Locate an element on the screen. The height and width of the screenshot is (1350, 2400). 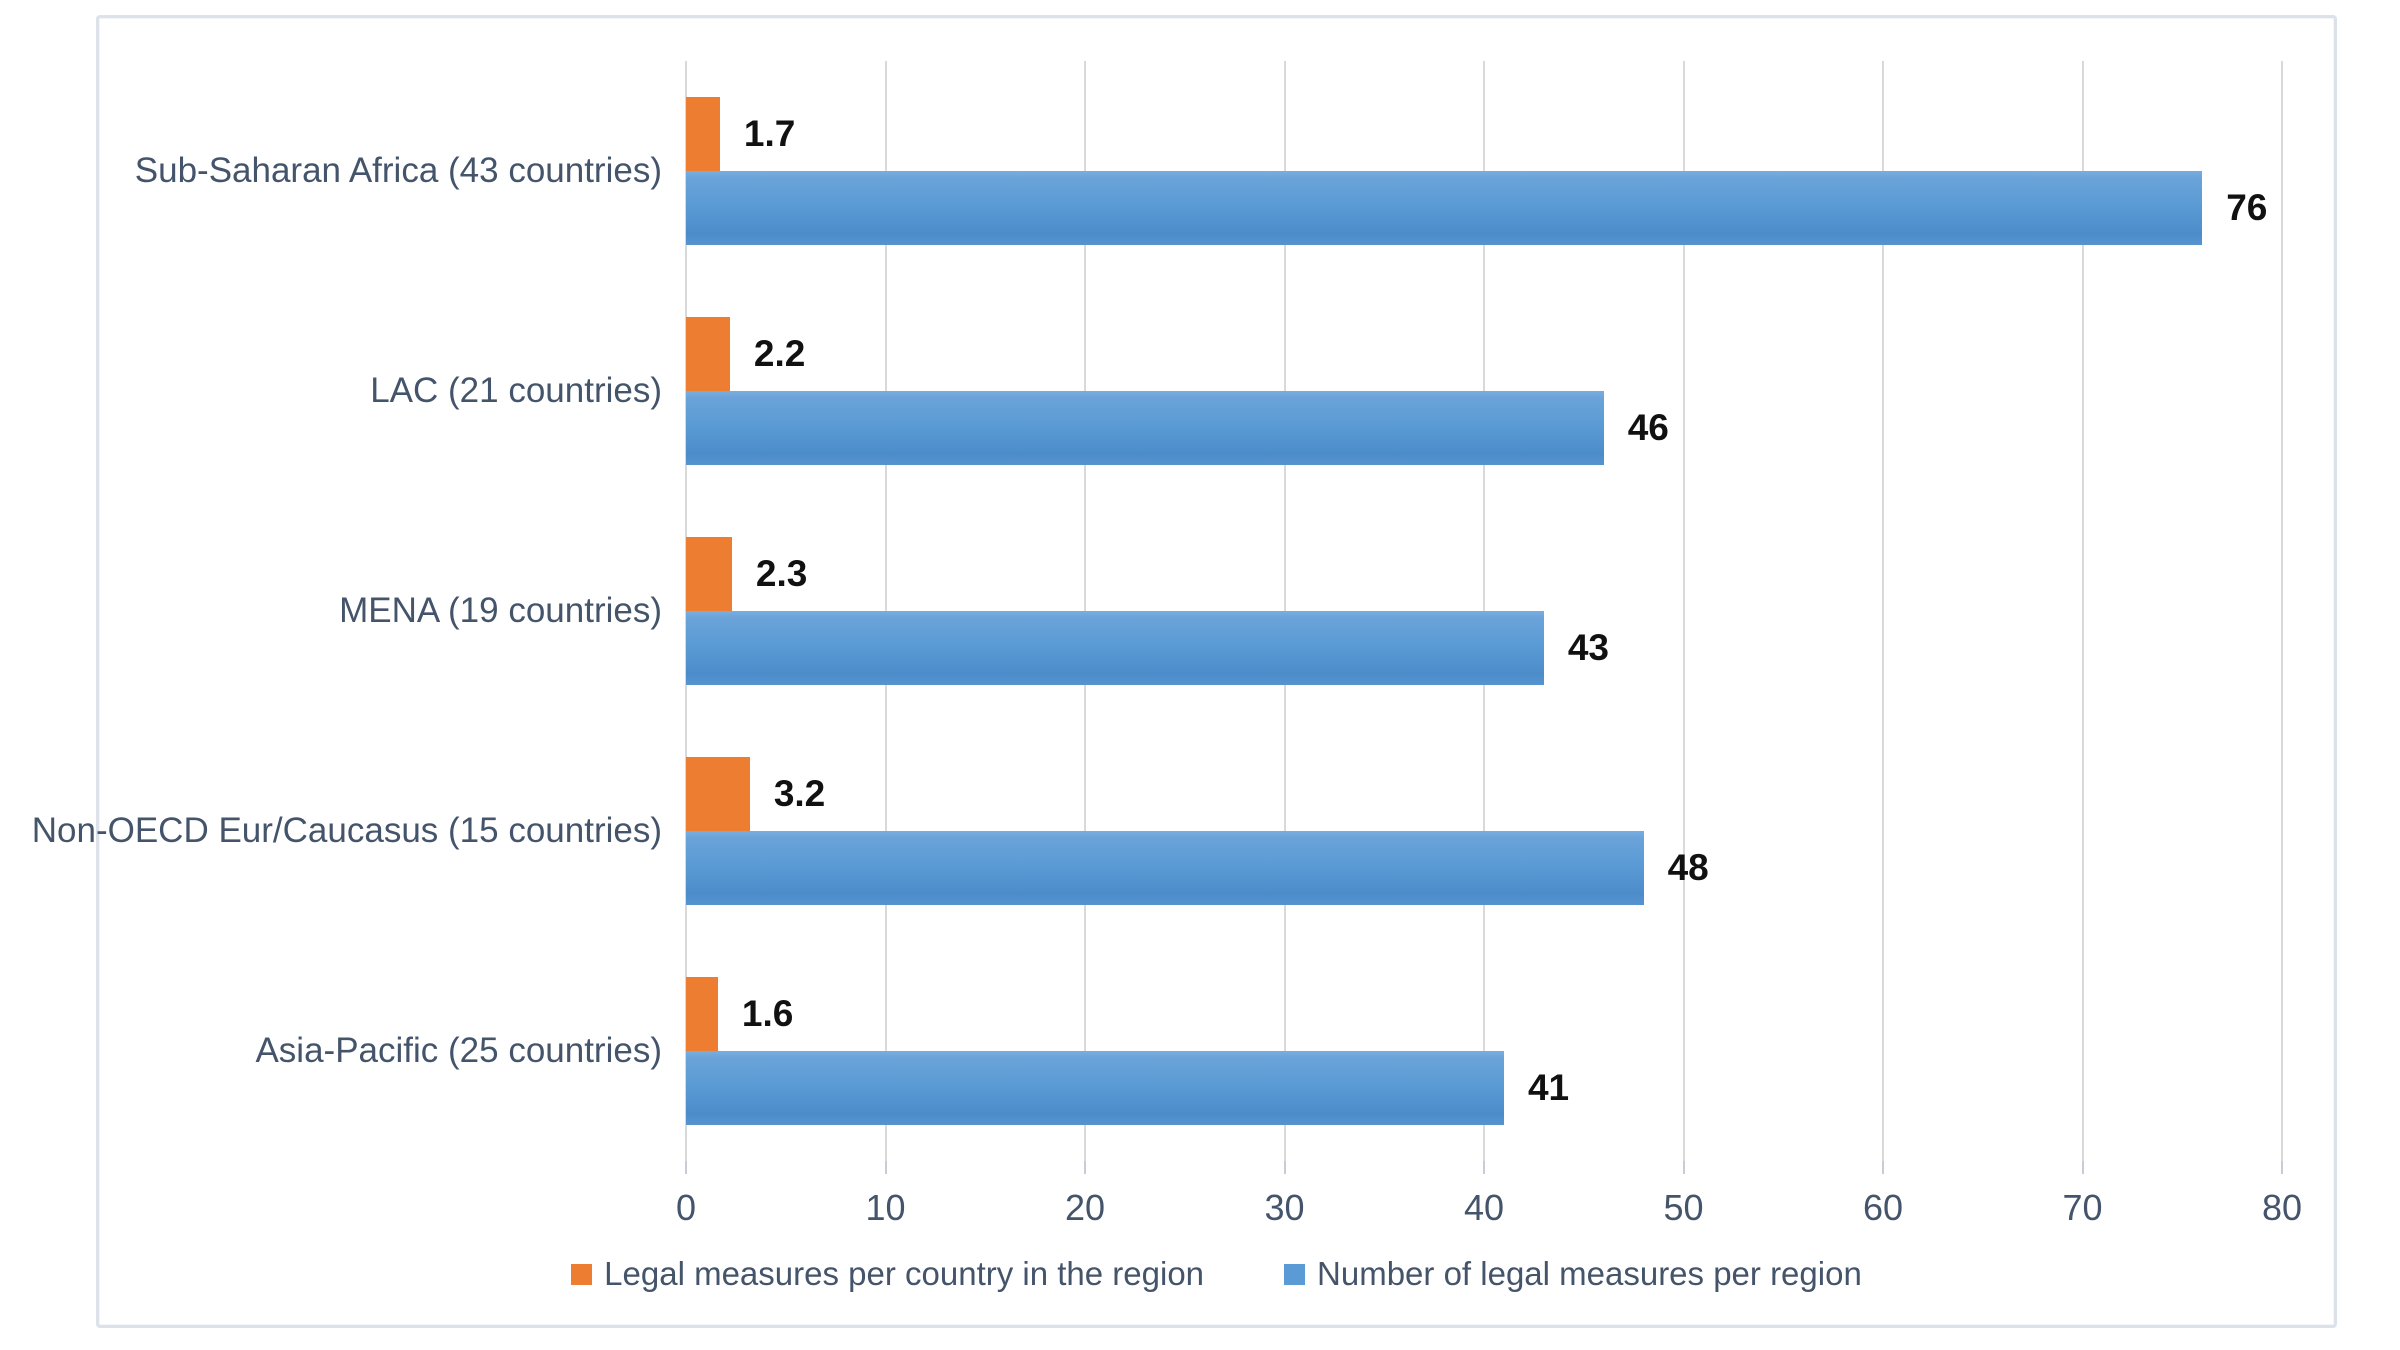
data-label: 76 is located at coordinates (2247, 207).